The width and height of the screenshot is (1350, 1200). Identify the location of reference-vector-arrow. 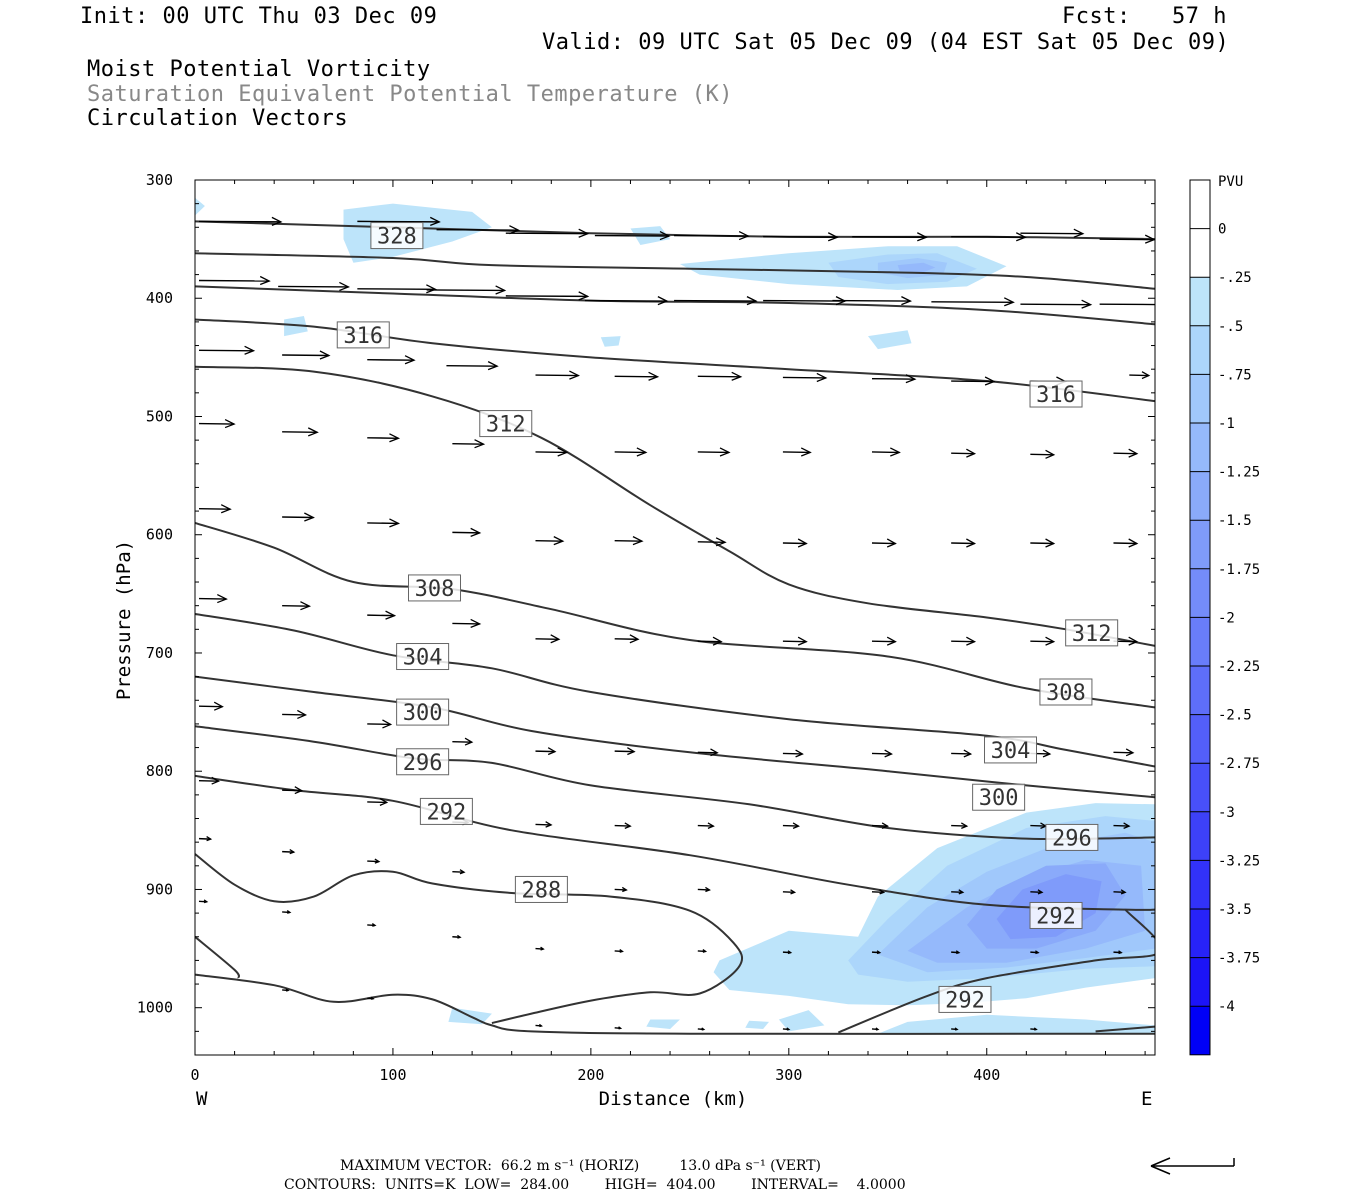
(1192, 1166).